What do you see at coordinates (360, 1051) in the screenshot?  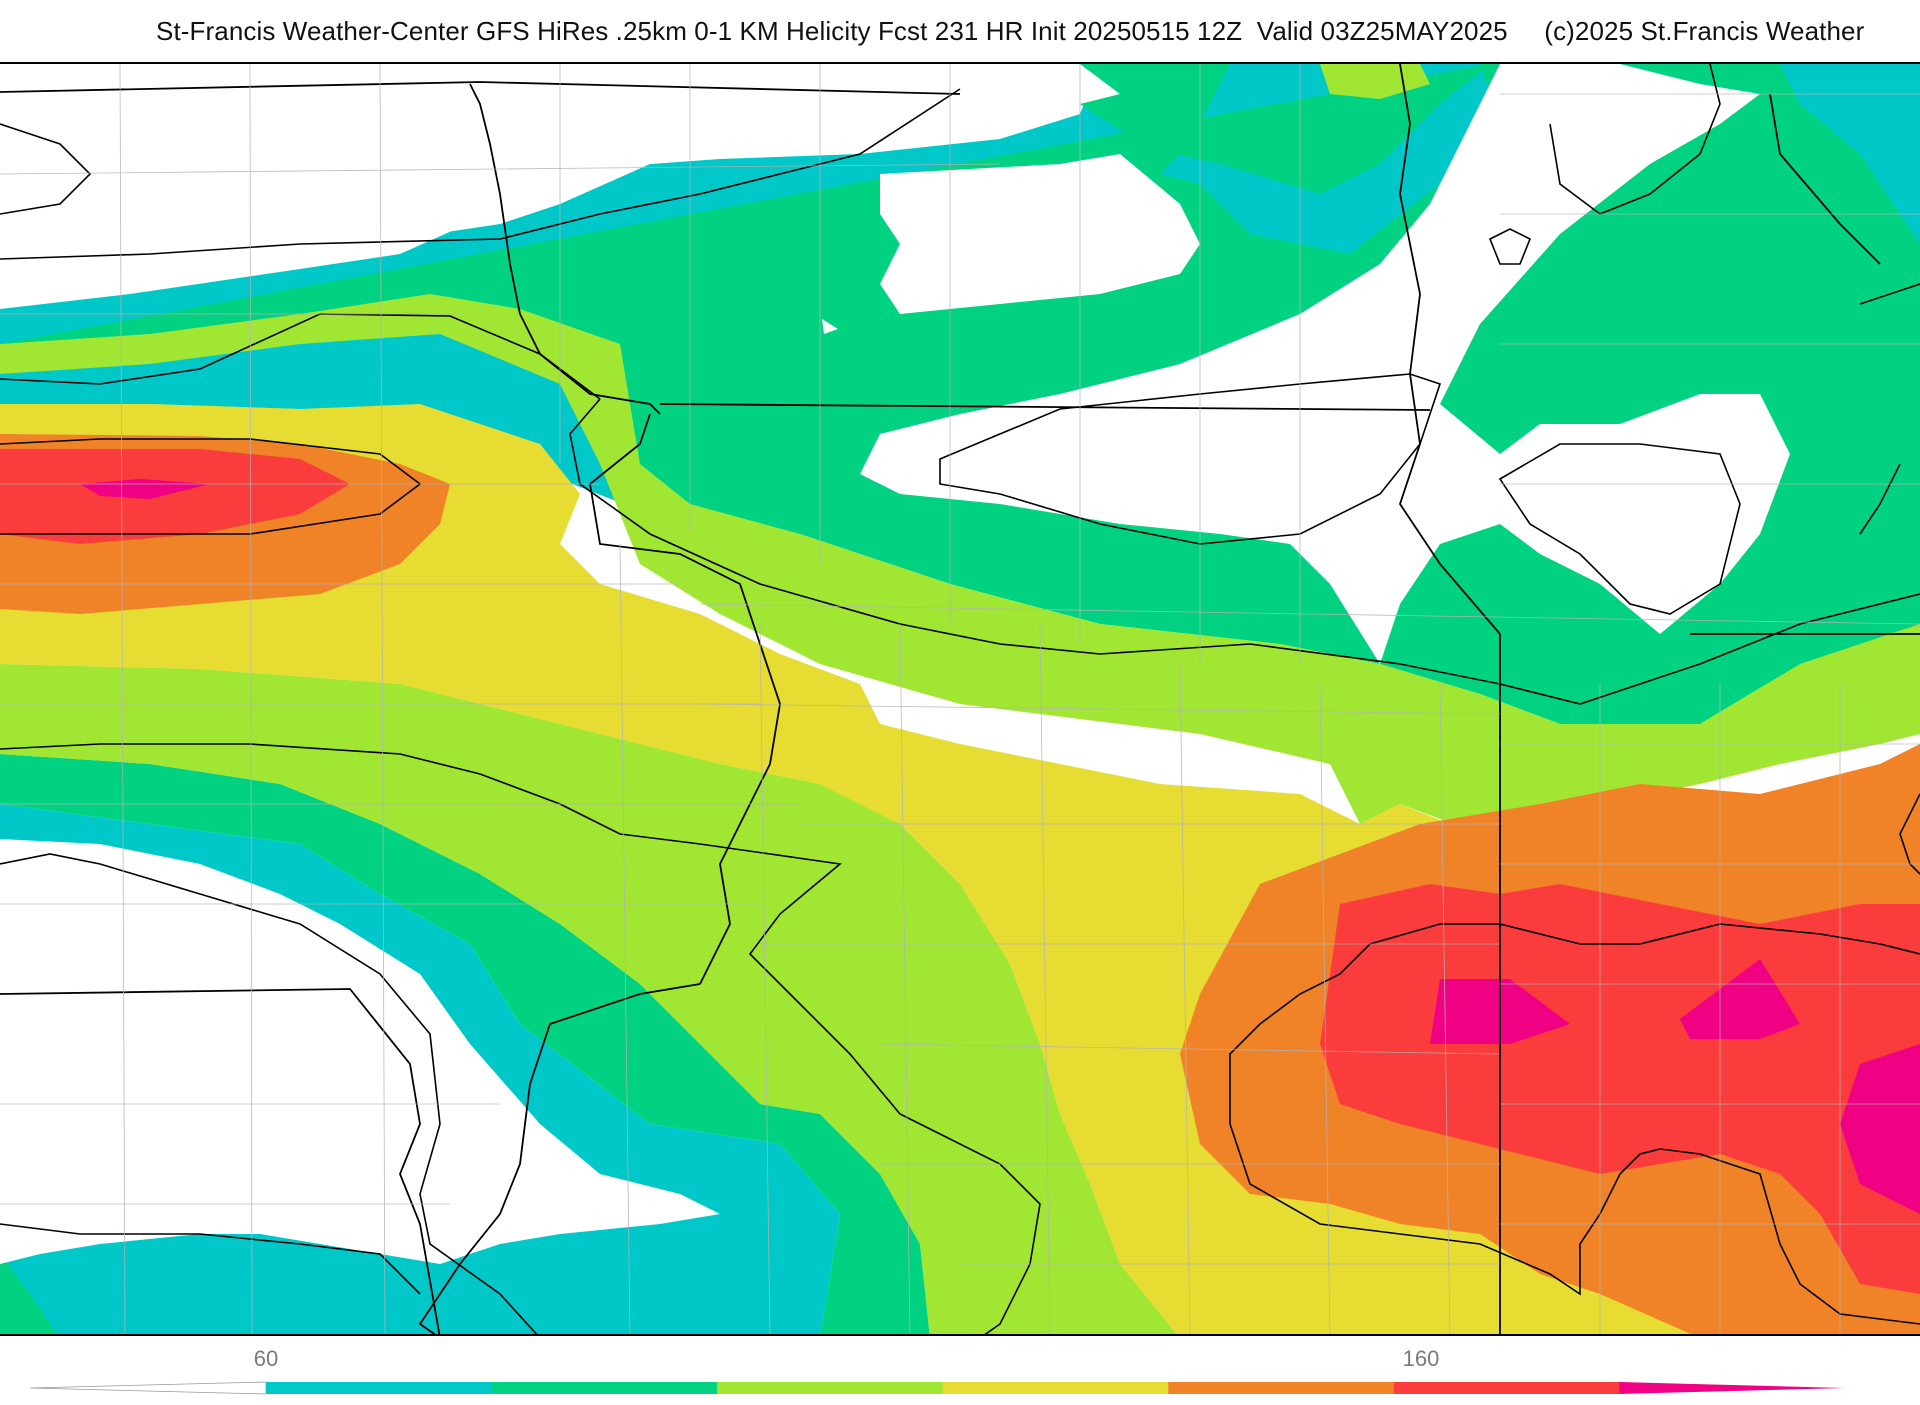 I see `contour-fill-white-sw` at bounding box center [360, 1051].